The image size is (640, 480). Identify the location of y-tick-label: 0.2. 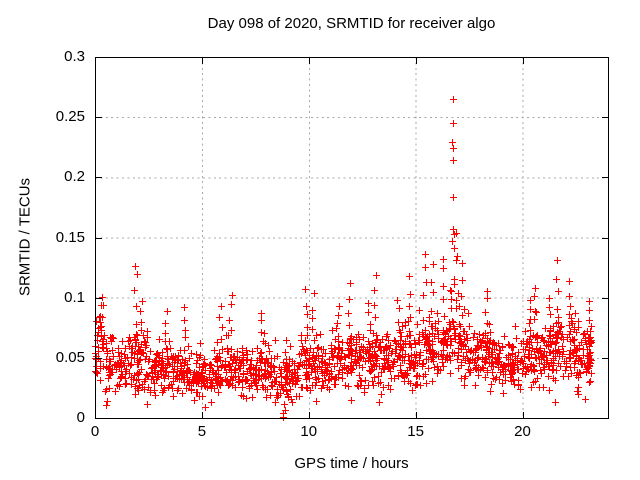
(74, 177).